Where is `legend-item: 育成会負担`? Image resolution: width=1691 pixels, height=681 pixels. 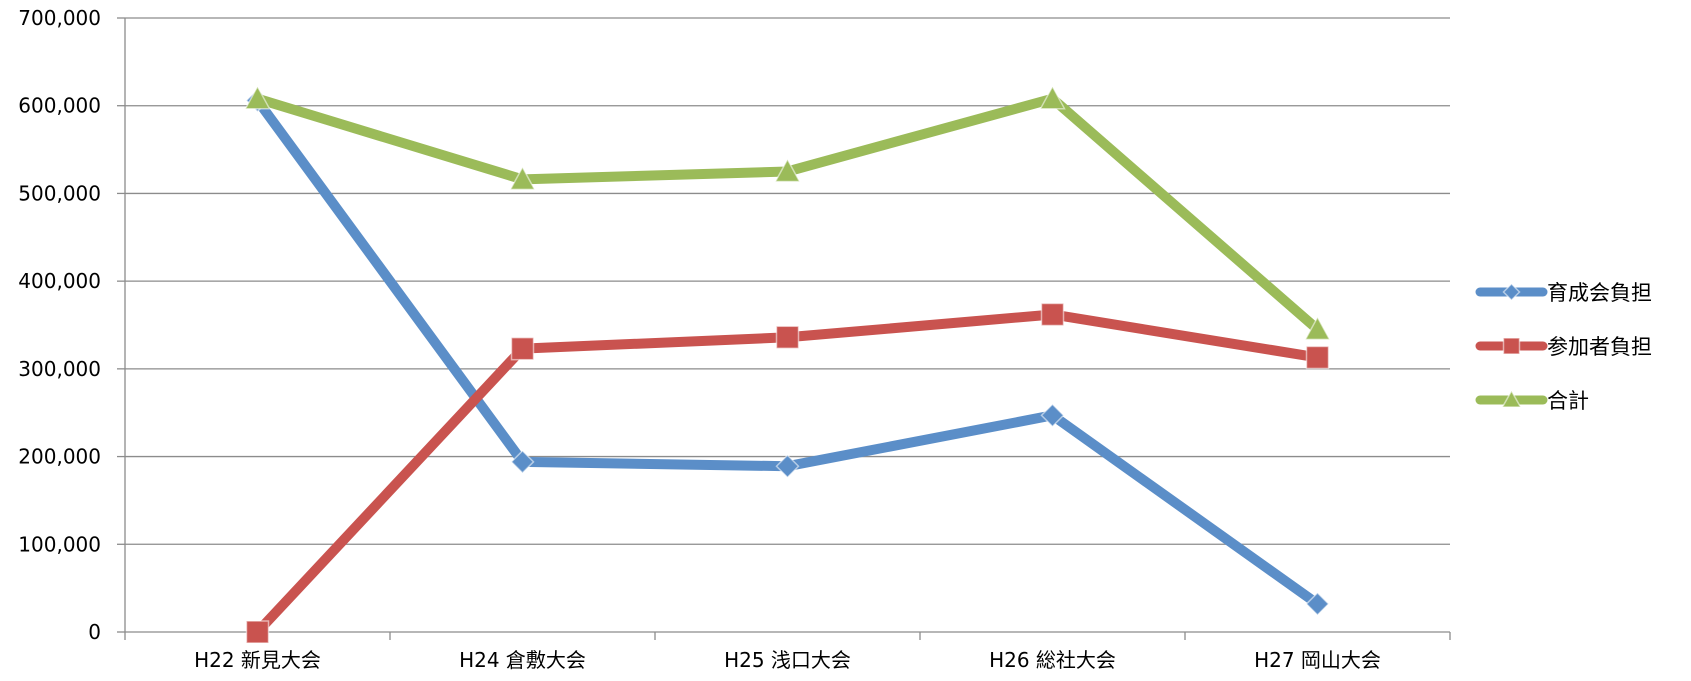 legend-item: 育成会負担 is located at coordinates (1563, 293).